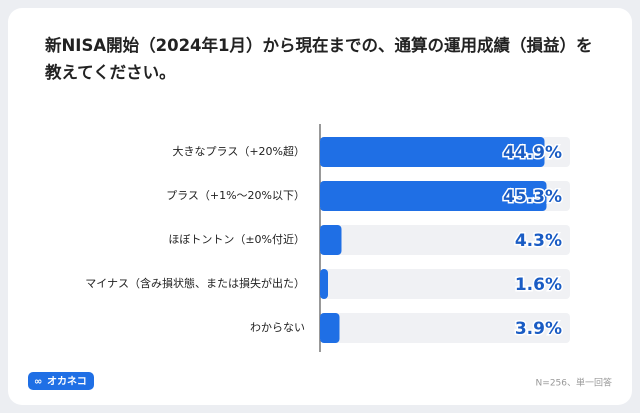 This screenshot has width=640, height=413. I want to click on logo-badge, so click(61, 381).